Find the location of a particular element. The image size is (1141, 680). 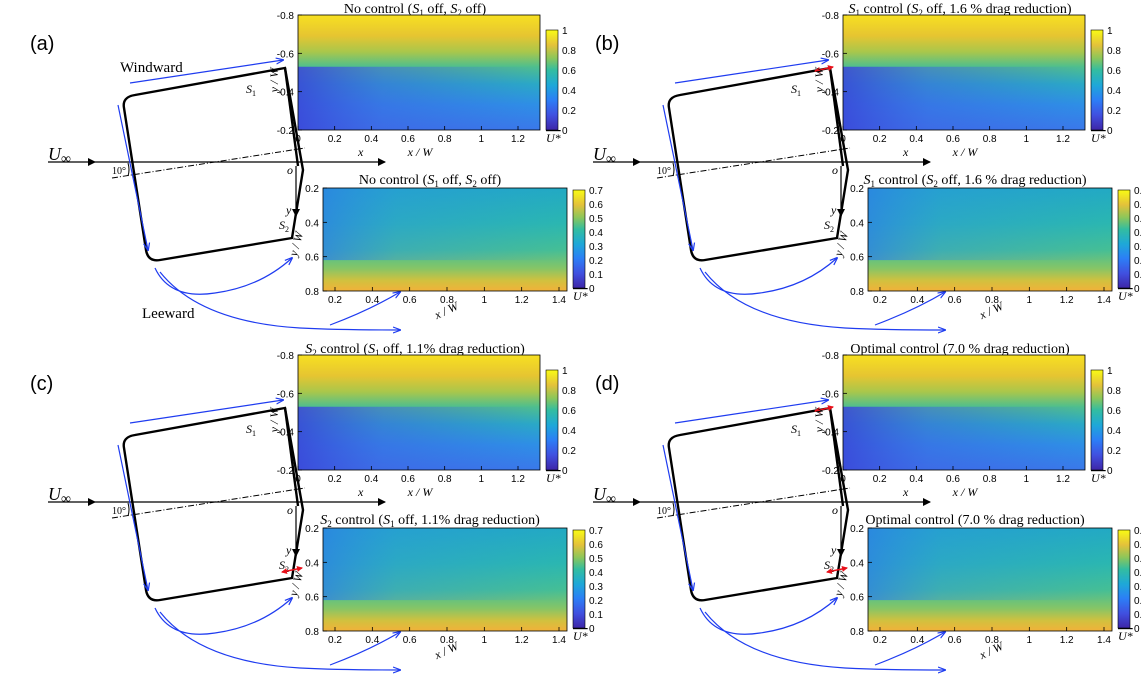

top-xtick-label: 0.8 is located at coordinates (990, 139).